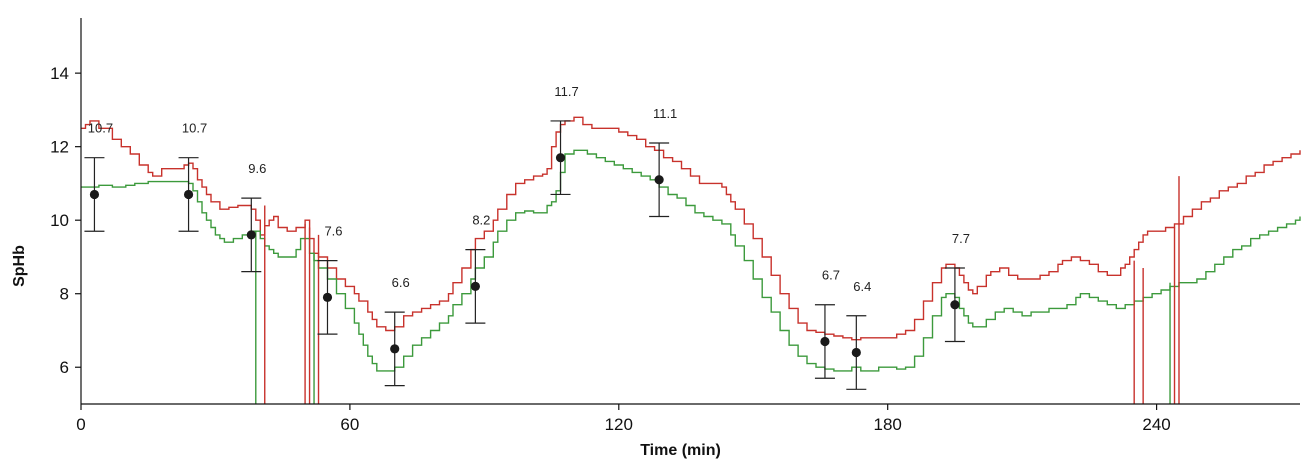 The image size is (1303, 459). Describe the element at coordinates (1156, 424) in the screenshot. I see `x-tick-label: 240` at that location.